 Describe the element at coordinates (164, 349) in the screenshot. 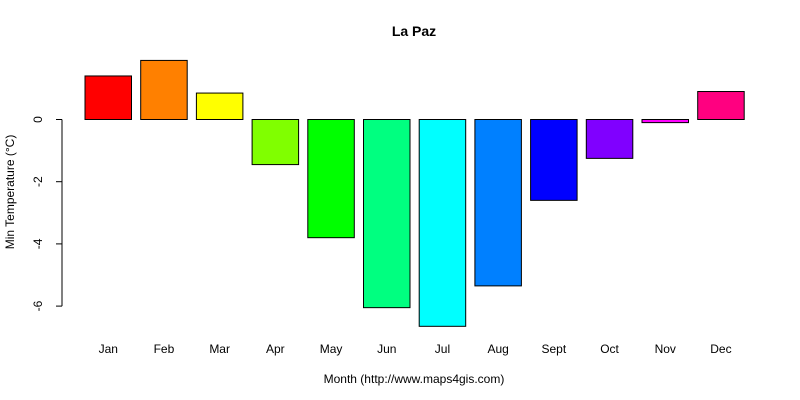

I see `x-tick-label: Feb` at that location.